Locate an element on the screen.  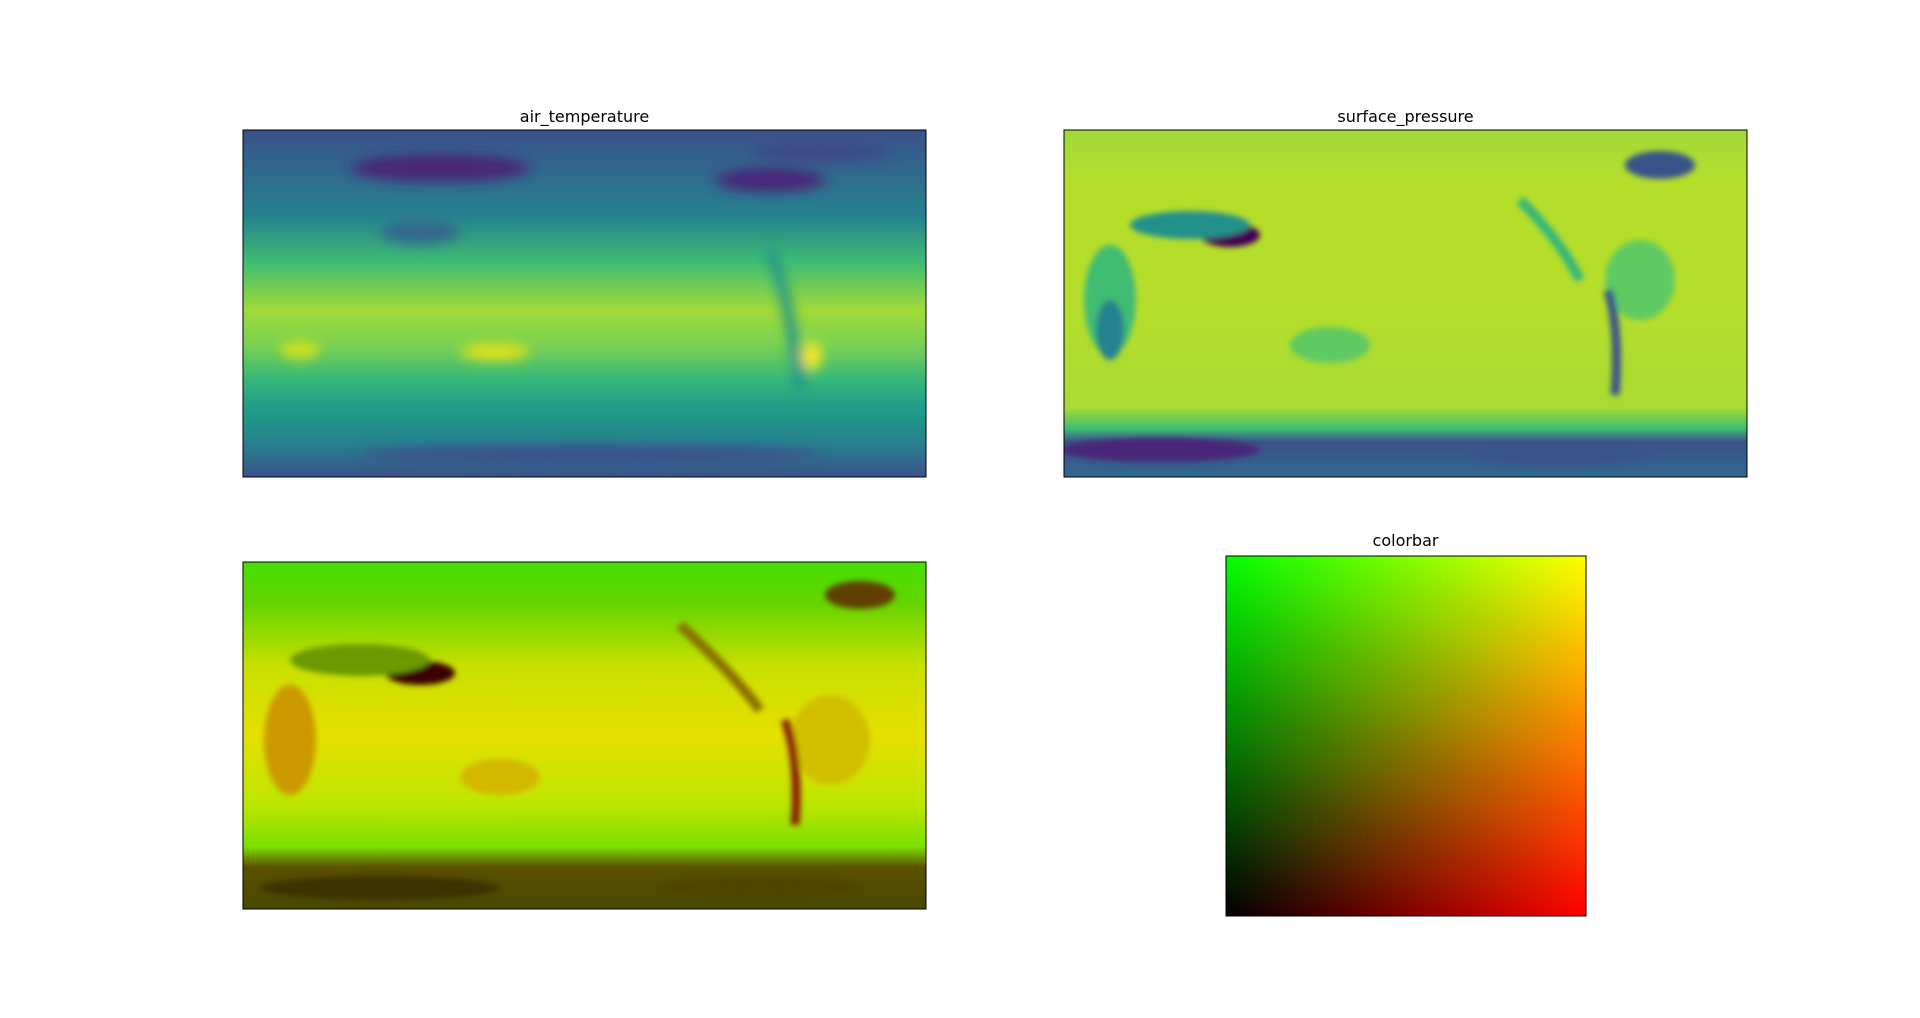
panel-title-colorbar: colorbar is located at coordinates (1406, 540).